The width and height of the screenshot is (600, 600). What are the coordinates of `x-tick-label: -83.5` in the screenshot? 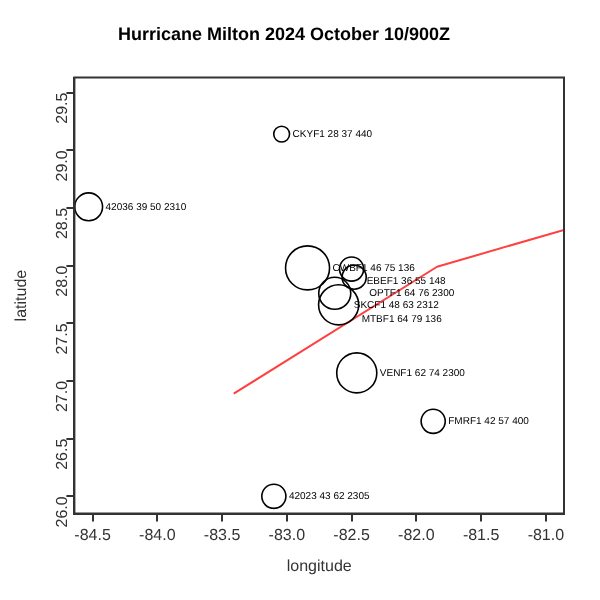 It's located at (222, 534).